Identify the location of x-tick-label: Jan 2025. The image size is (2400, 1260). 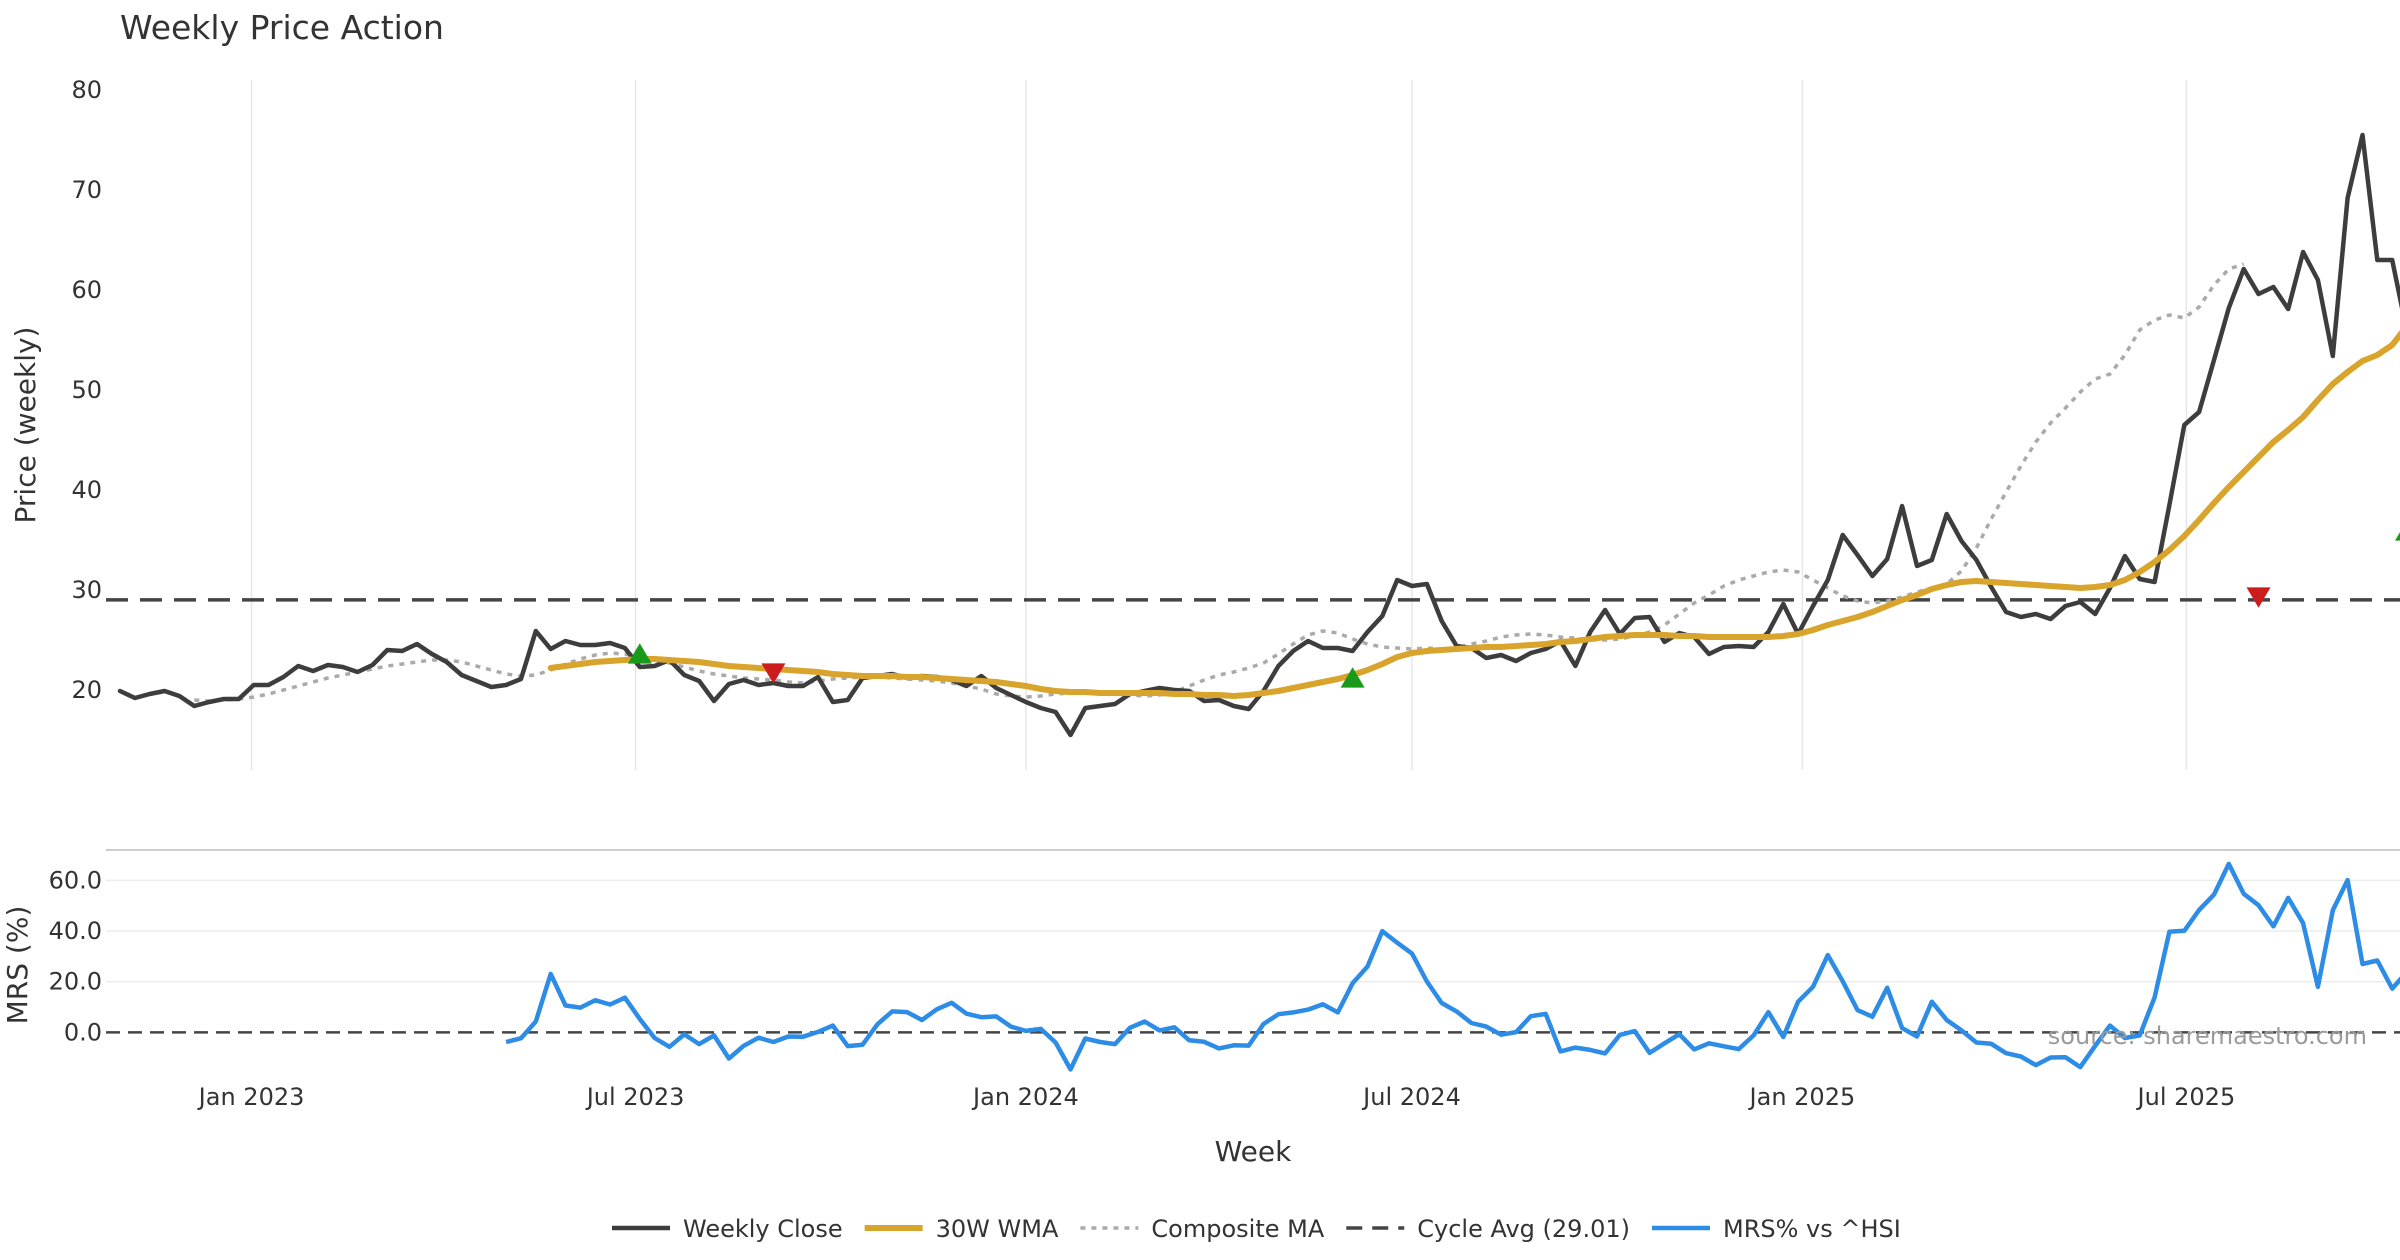
(1802, 1097).